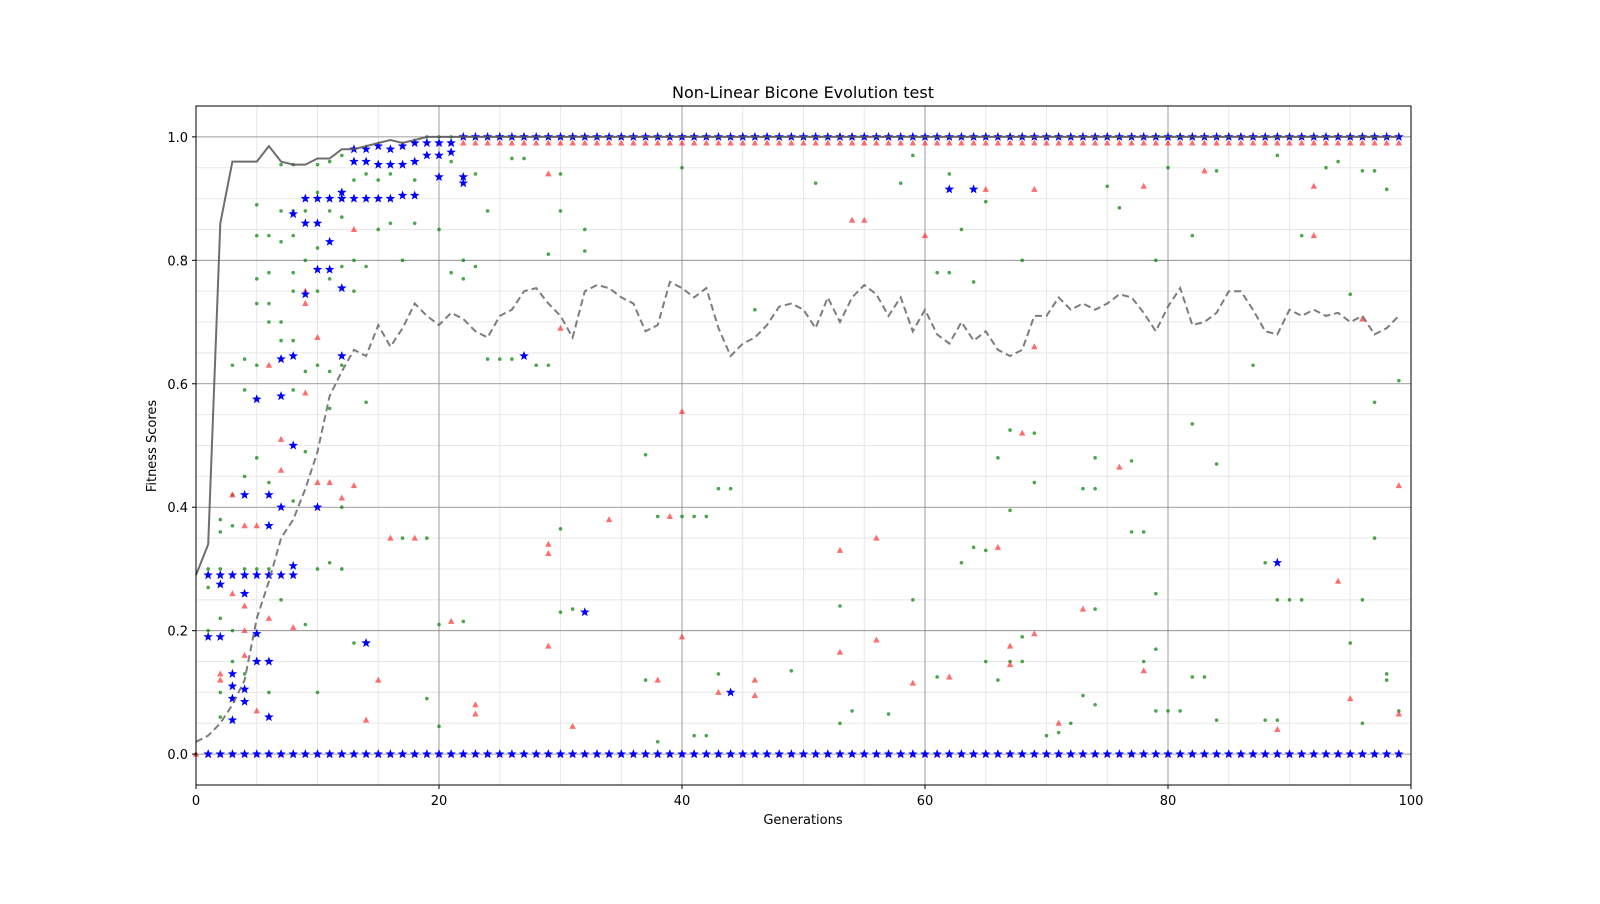  What do you see at coordinates (925, 801) in the screenshot?
I see `x-tick-label: 60` at bounding box center [925, 801].